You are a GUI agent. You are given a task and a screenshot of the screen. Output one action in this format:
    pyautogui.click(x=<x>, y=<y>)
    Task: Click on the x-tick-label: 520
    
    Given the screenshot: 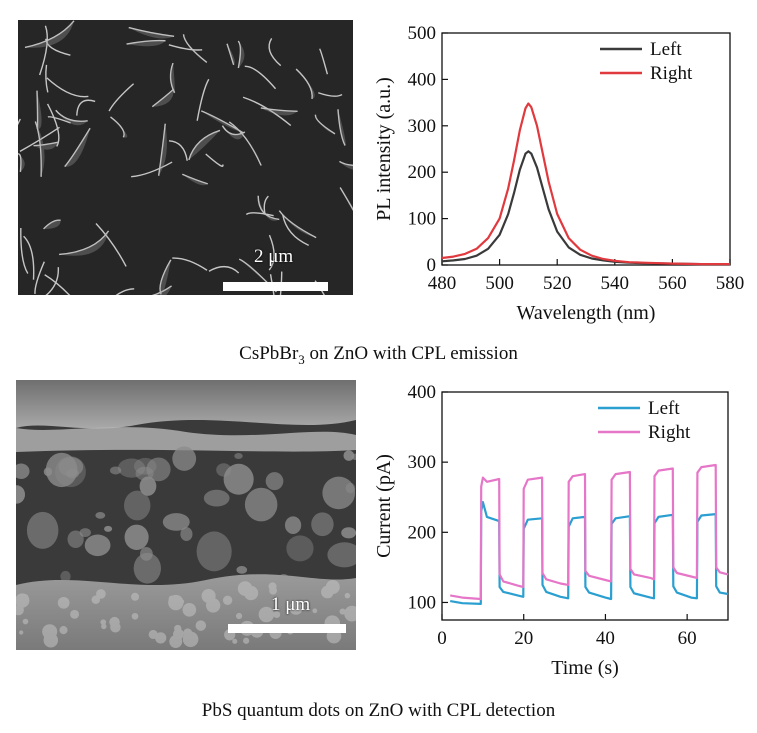 What is the action you would take?
    pyautogui.click(x=557, y=283)
    